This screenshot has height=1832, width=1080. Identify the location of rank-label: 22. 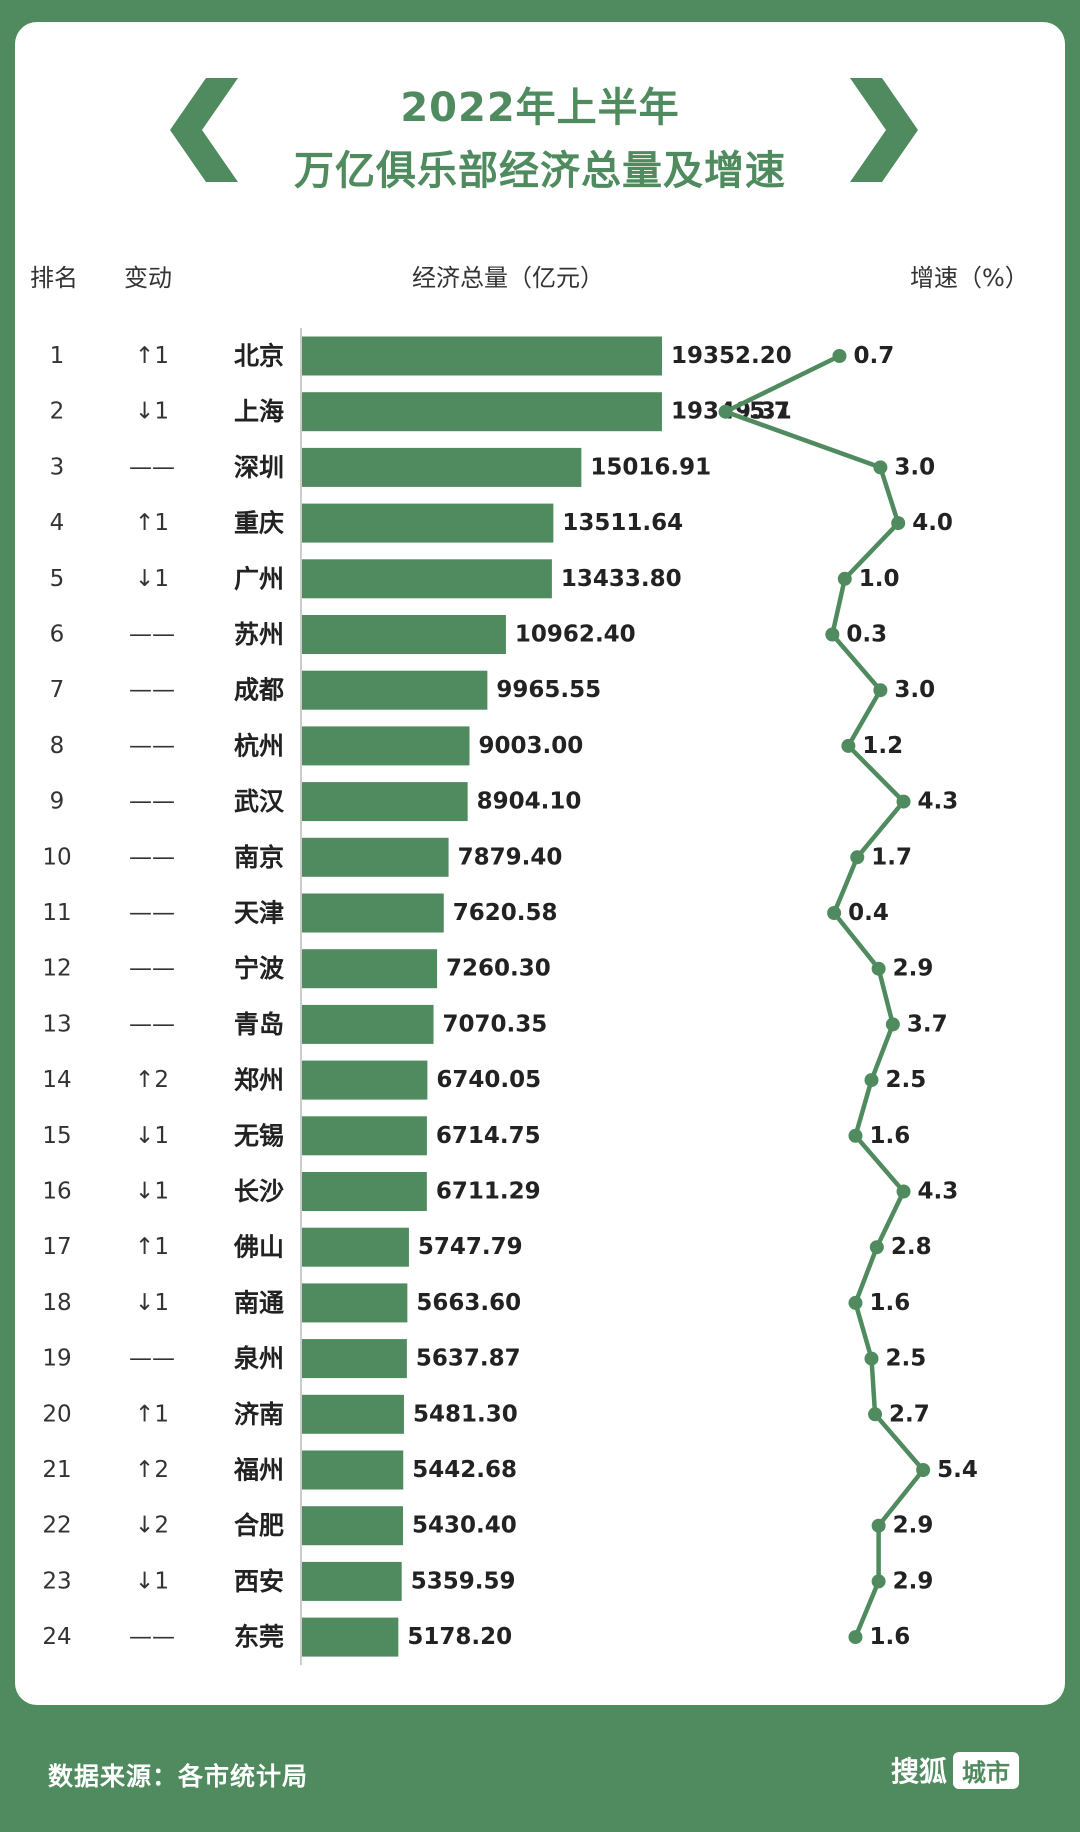
(56, 1526).